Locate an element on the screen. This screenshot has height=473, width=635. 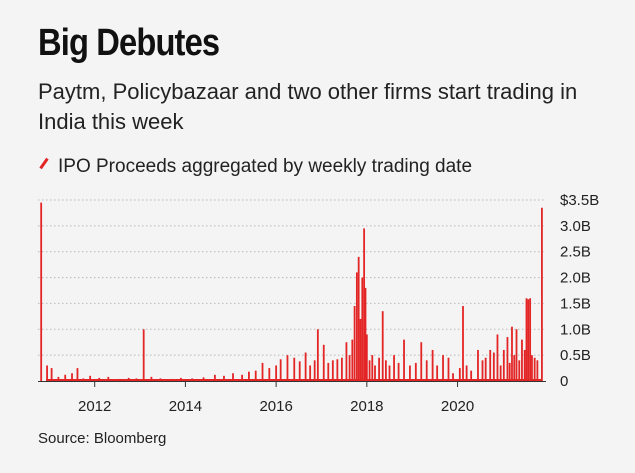
x-tick-label: 2014 is located at coordinates (185, 406).